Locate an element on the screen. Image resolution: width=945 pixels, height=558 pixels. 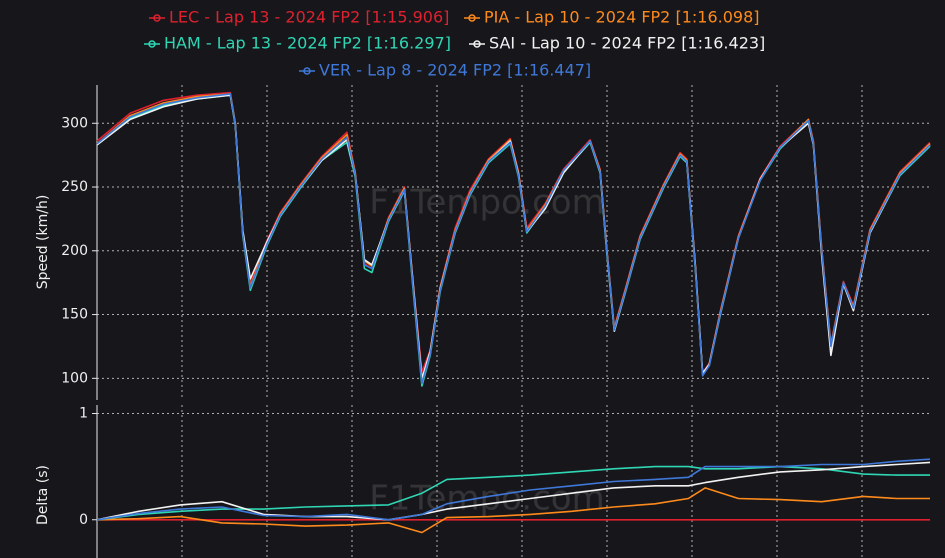
watermark: F1Tempo.com is located at coordinates (486, 203).